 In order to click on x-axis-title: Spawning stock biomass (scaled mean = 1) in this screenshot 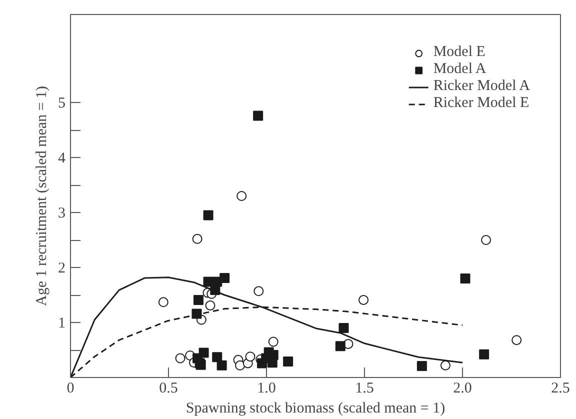, I will do `click(316, 408)`.